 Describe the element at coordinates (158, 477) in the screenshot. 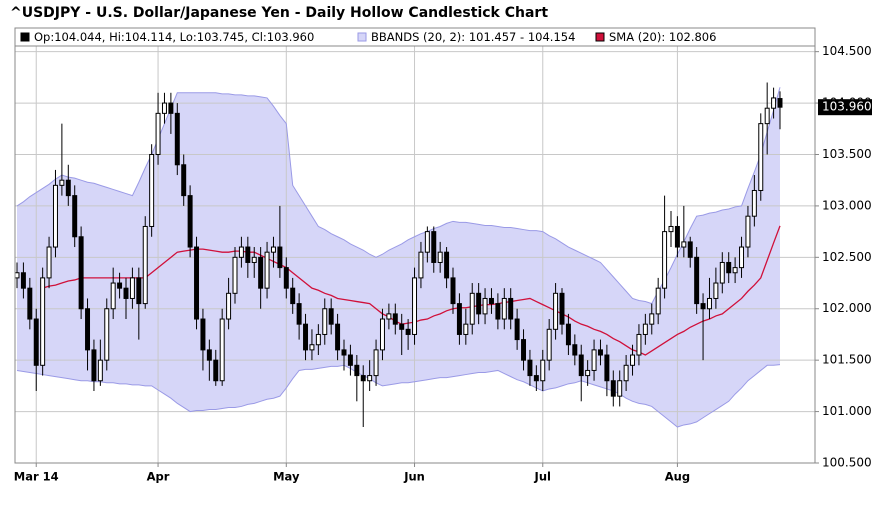

I see `x-tick-label: Apr` at that location.